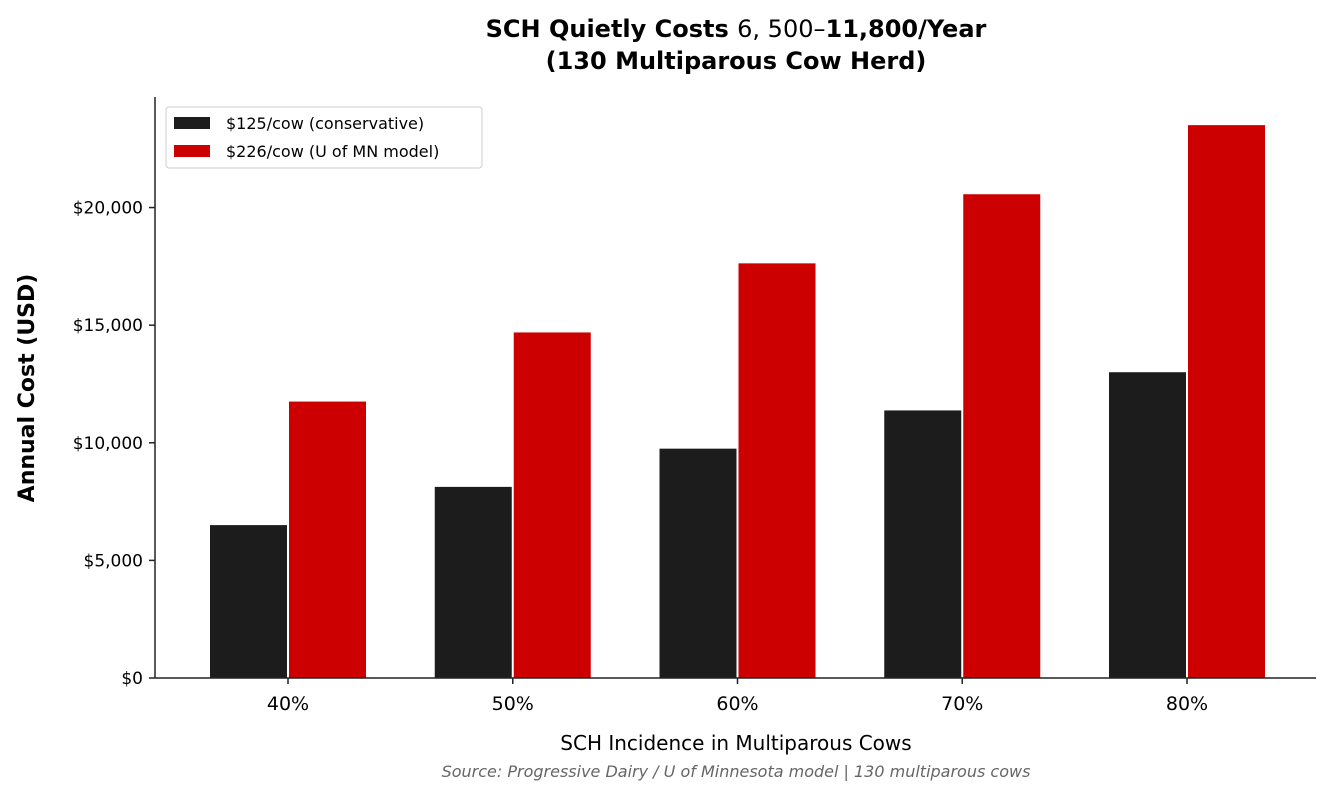 The width and height of the screenshot is (1332, 796). I want to click on bar-umn-model-60pct, so click(777, 470).